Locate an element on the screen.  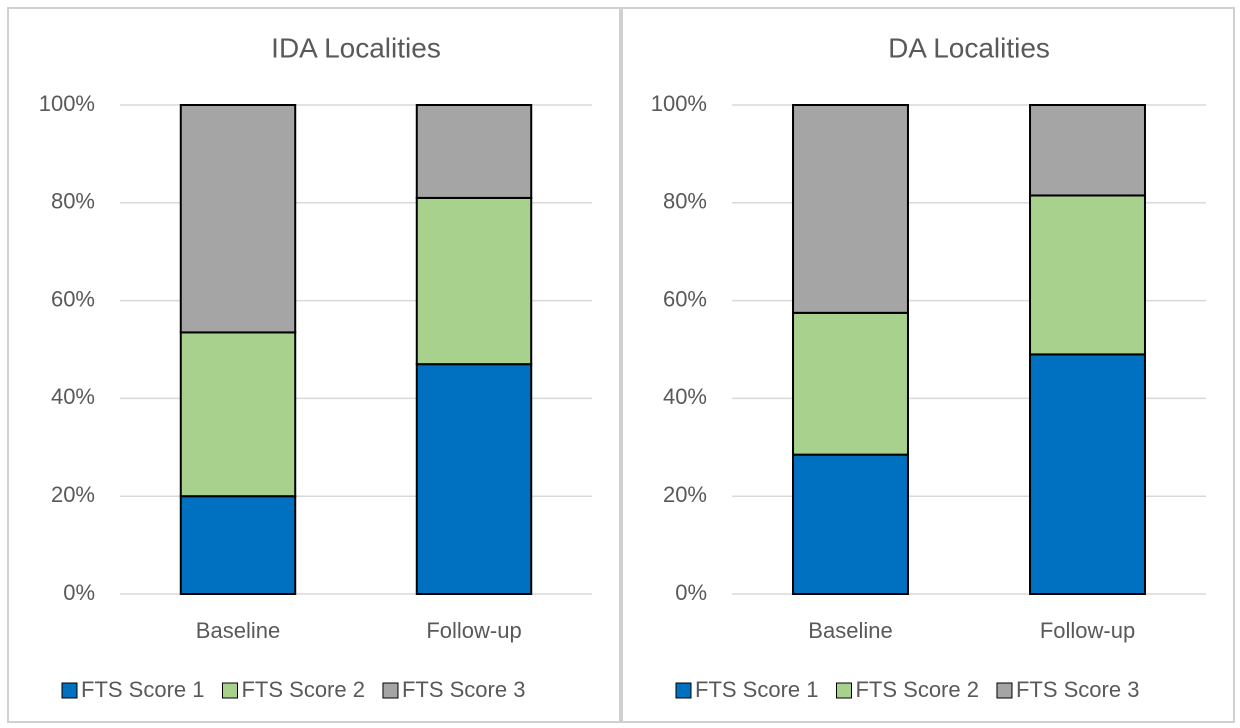
chart-title: DA Localities is located at coordinates (969, 47).